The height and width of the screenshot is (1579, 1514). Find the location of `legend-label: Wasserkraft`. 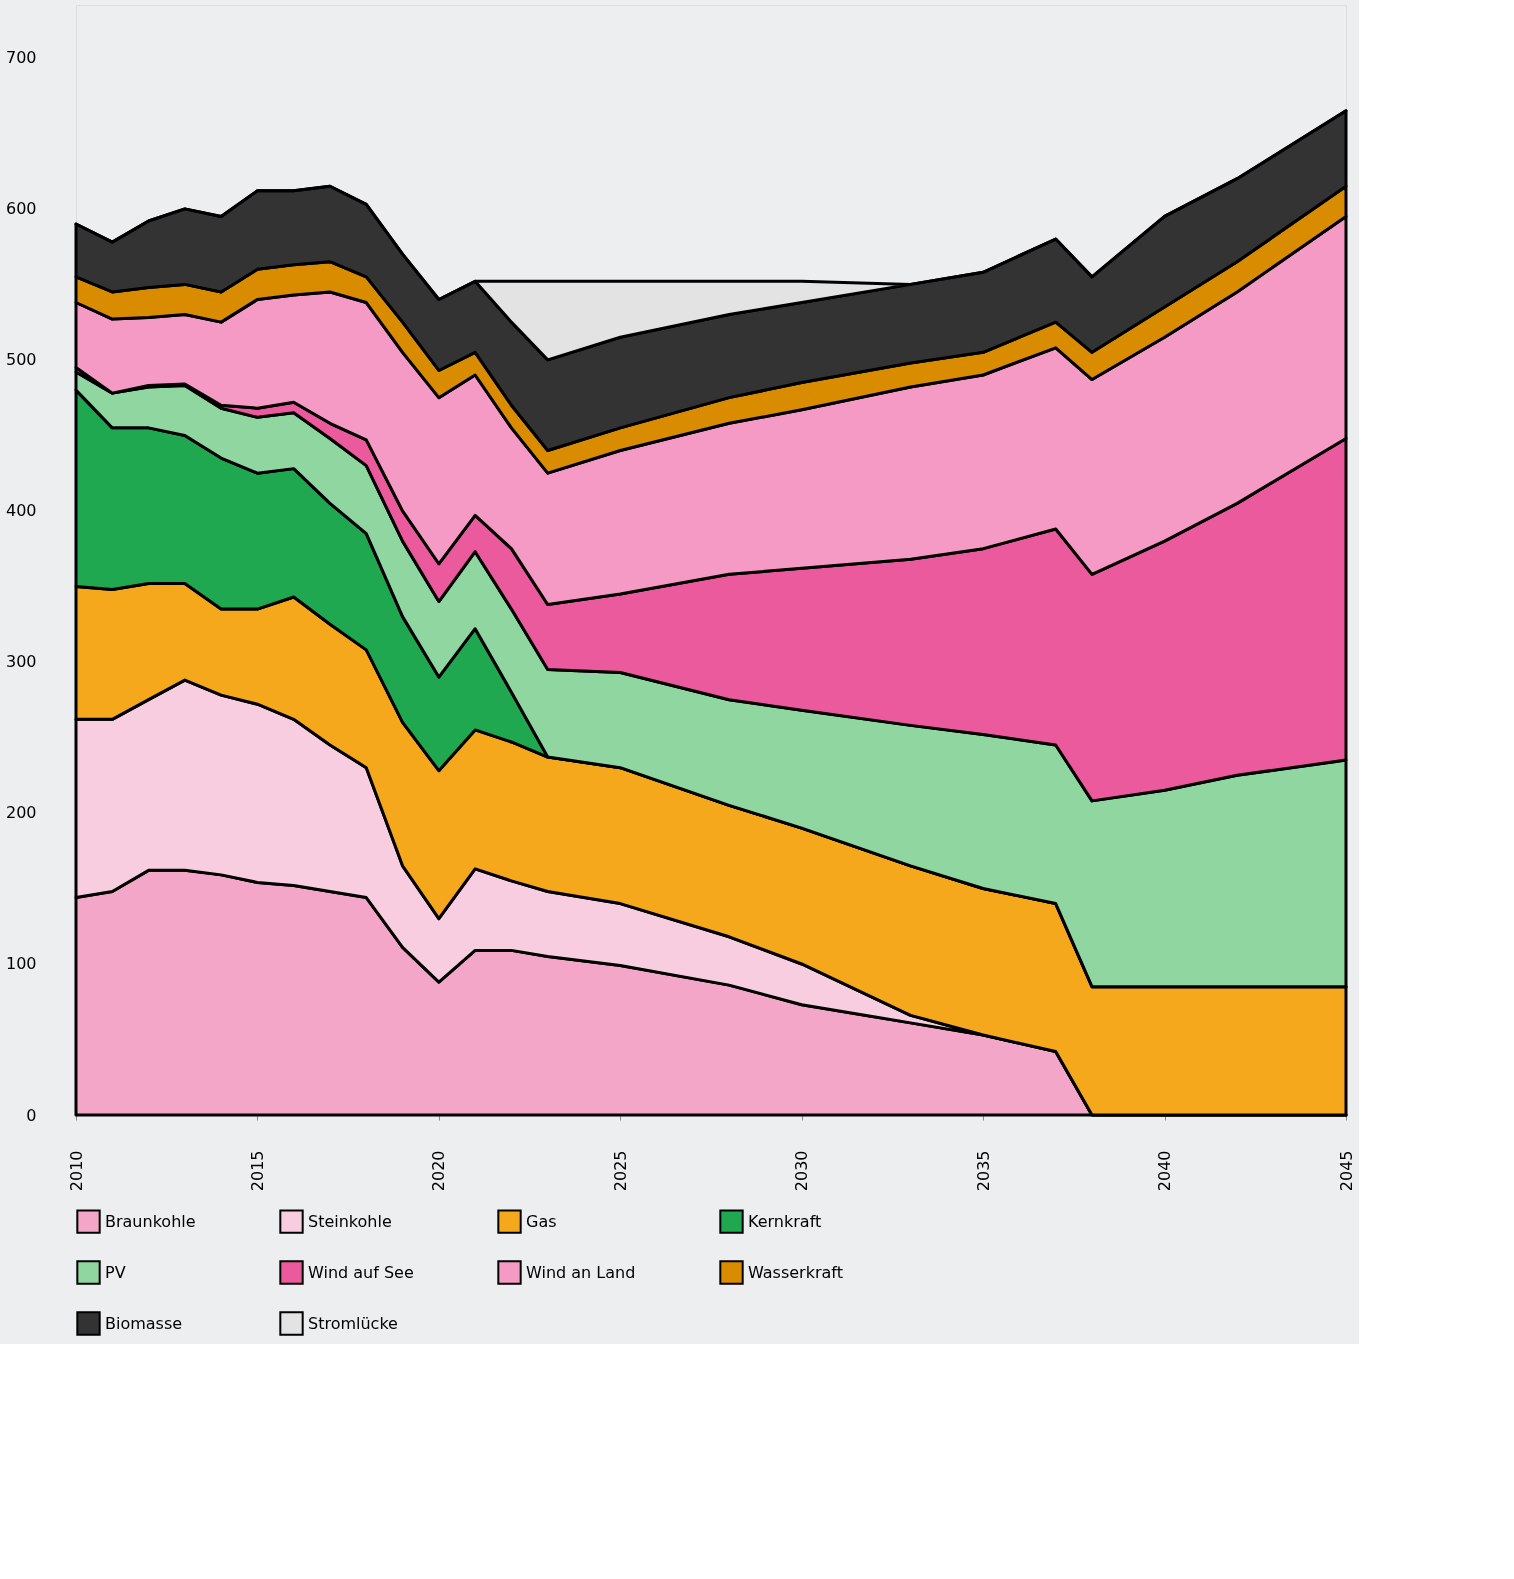

legend-label: Wasserkraft is located at coordinates (795, 1272).